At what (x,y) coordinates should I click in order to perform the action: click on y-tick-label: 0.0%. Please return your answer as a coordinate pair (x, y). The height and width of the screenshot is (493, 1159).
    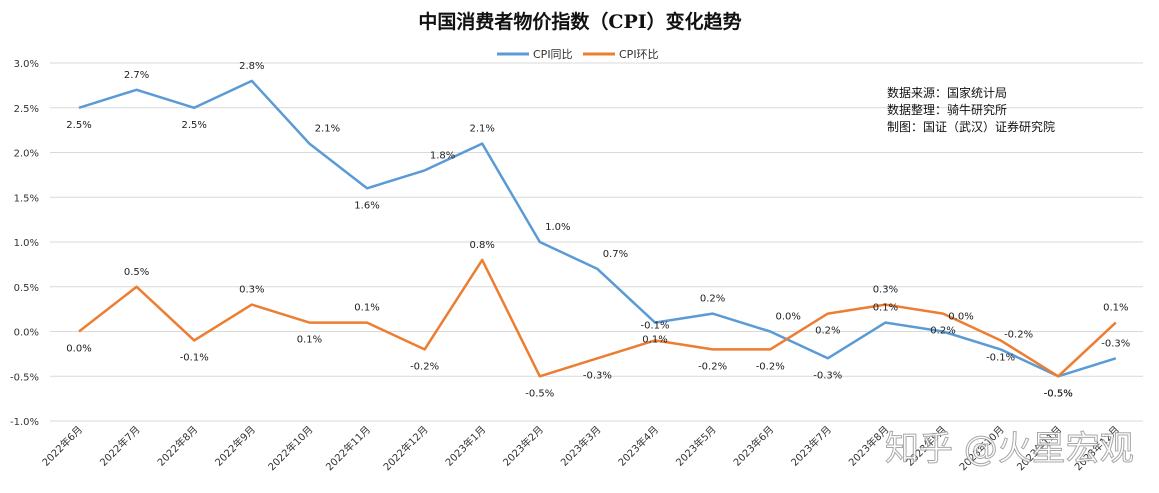
    Looking at the image, I should click on (26, 333).